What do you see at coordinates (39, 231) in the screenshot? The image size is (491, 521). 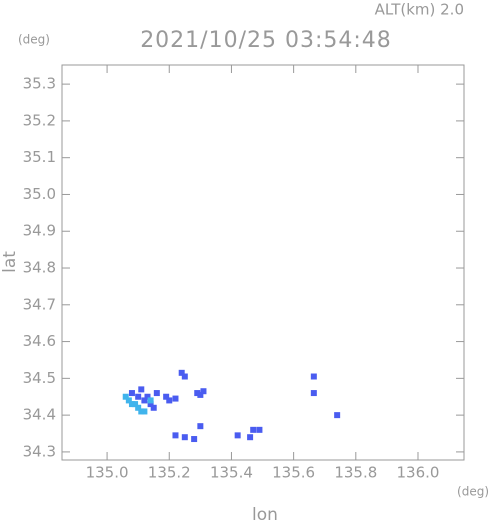 I see `y-tick-label: 34.9` at bounding box center [39, 231].